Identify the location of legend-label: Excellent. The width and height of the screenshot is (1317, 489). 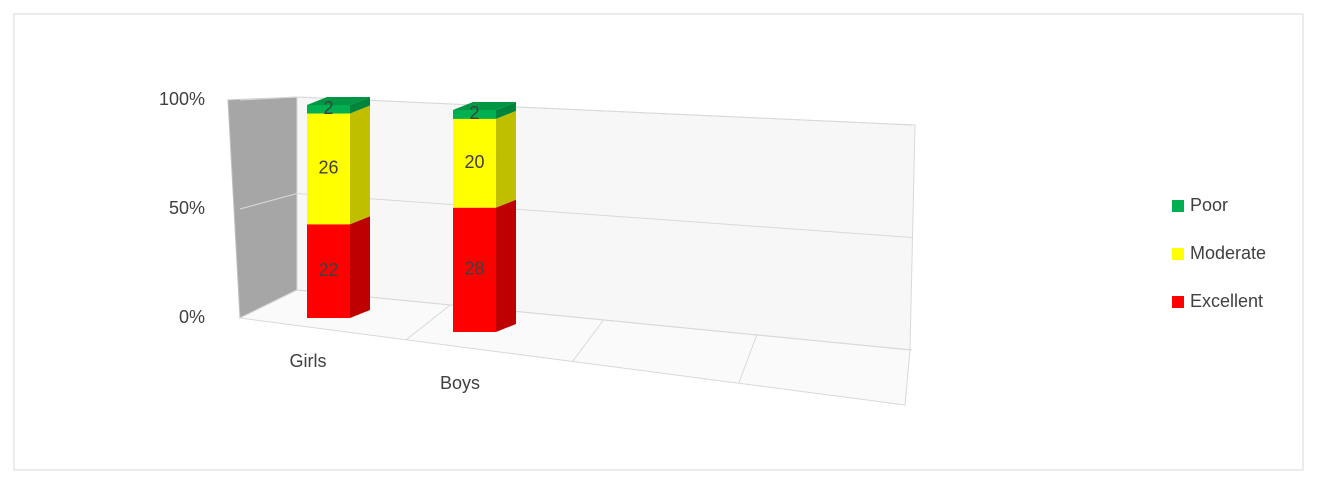
(1226, 301).